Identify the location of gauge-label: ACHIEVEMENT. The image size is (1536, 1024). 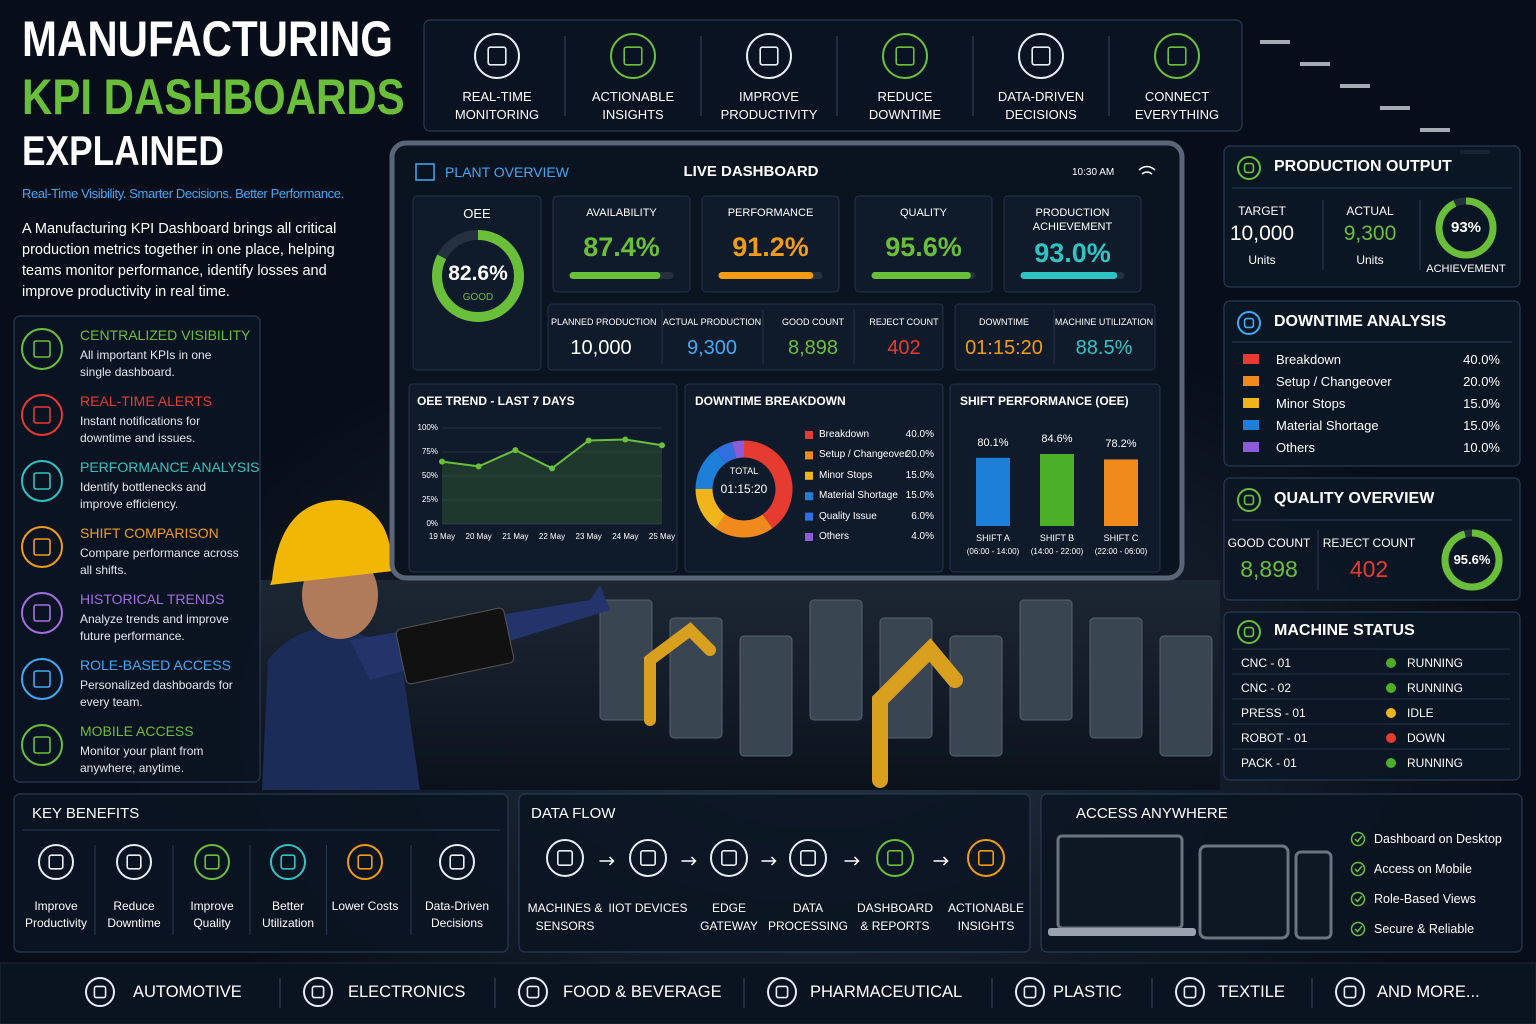
(1466, 269).